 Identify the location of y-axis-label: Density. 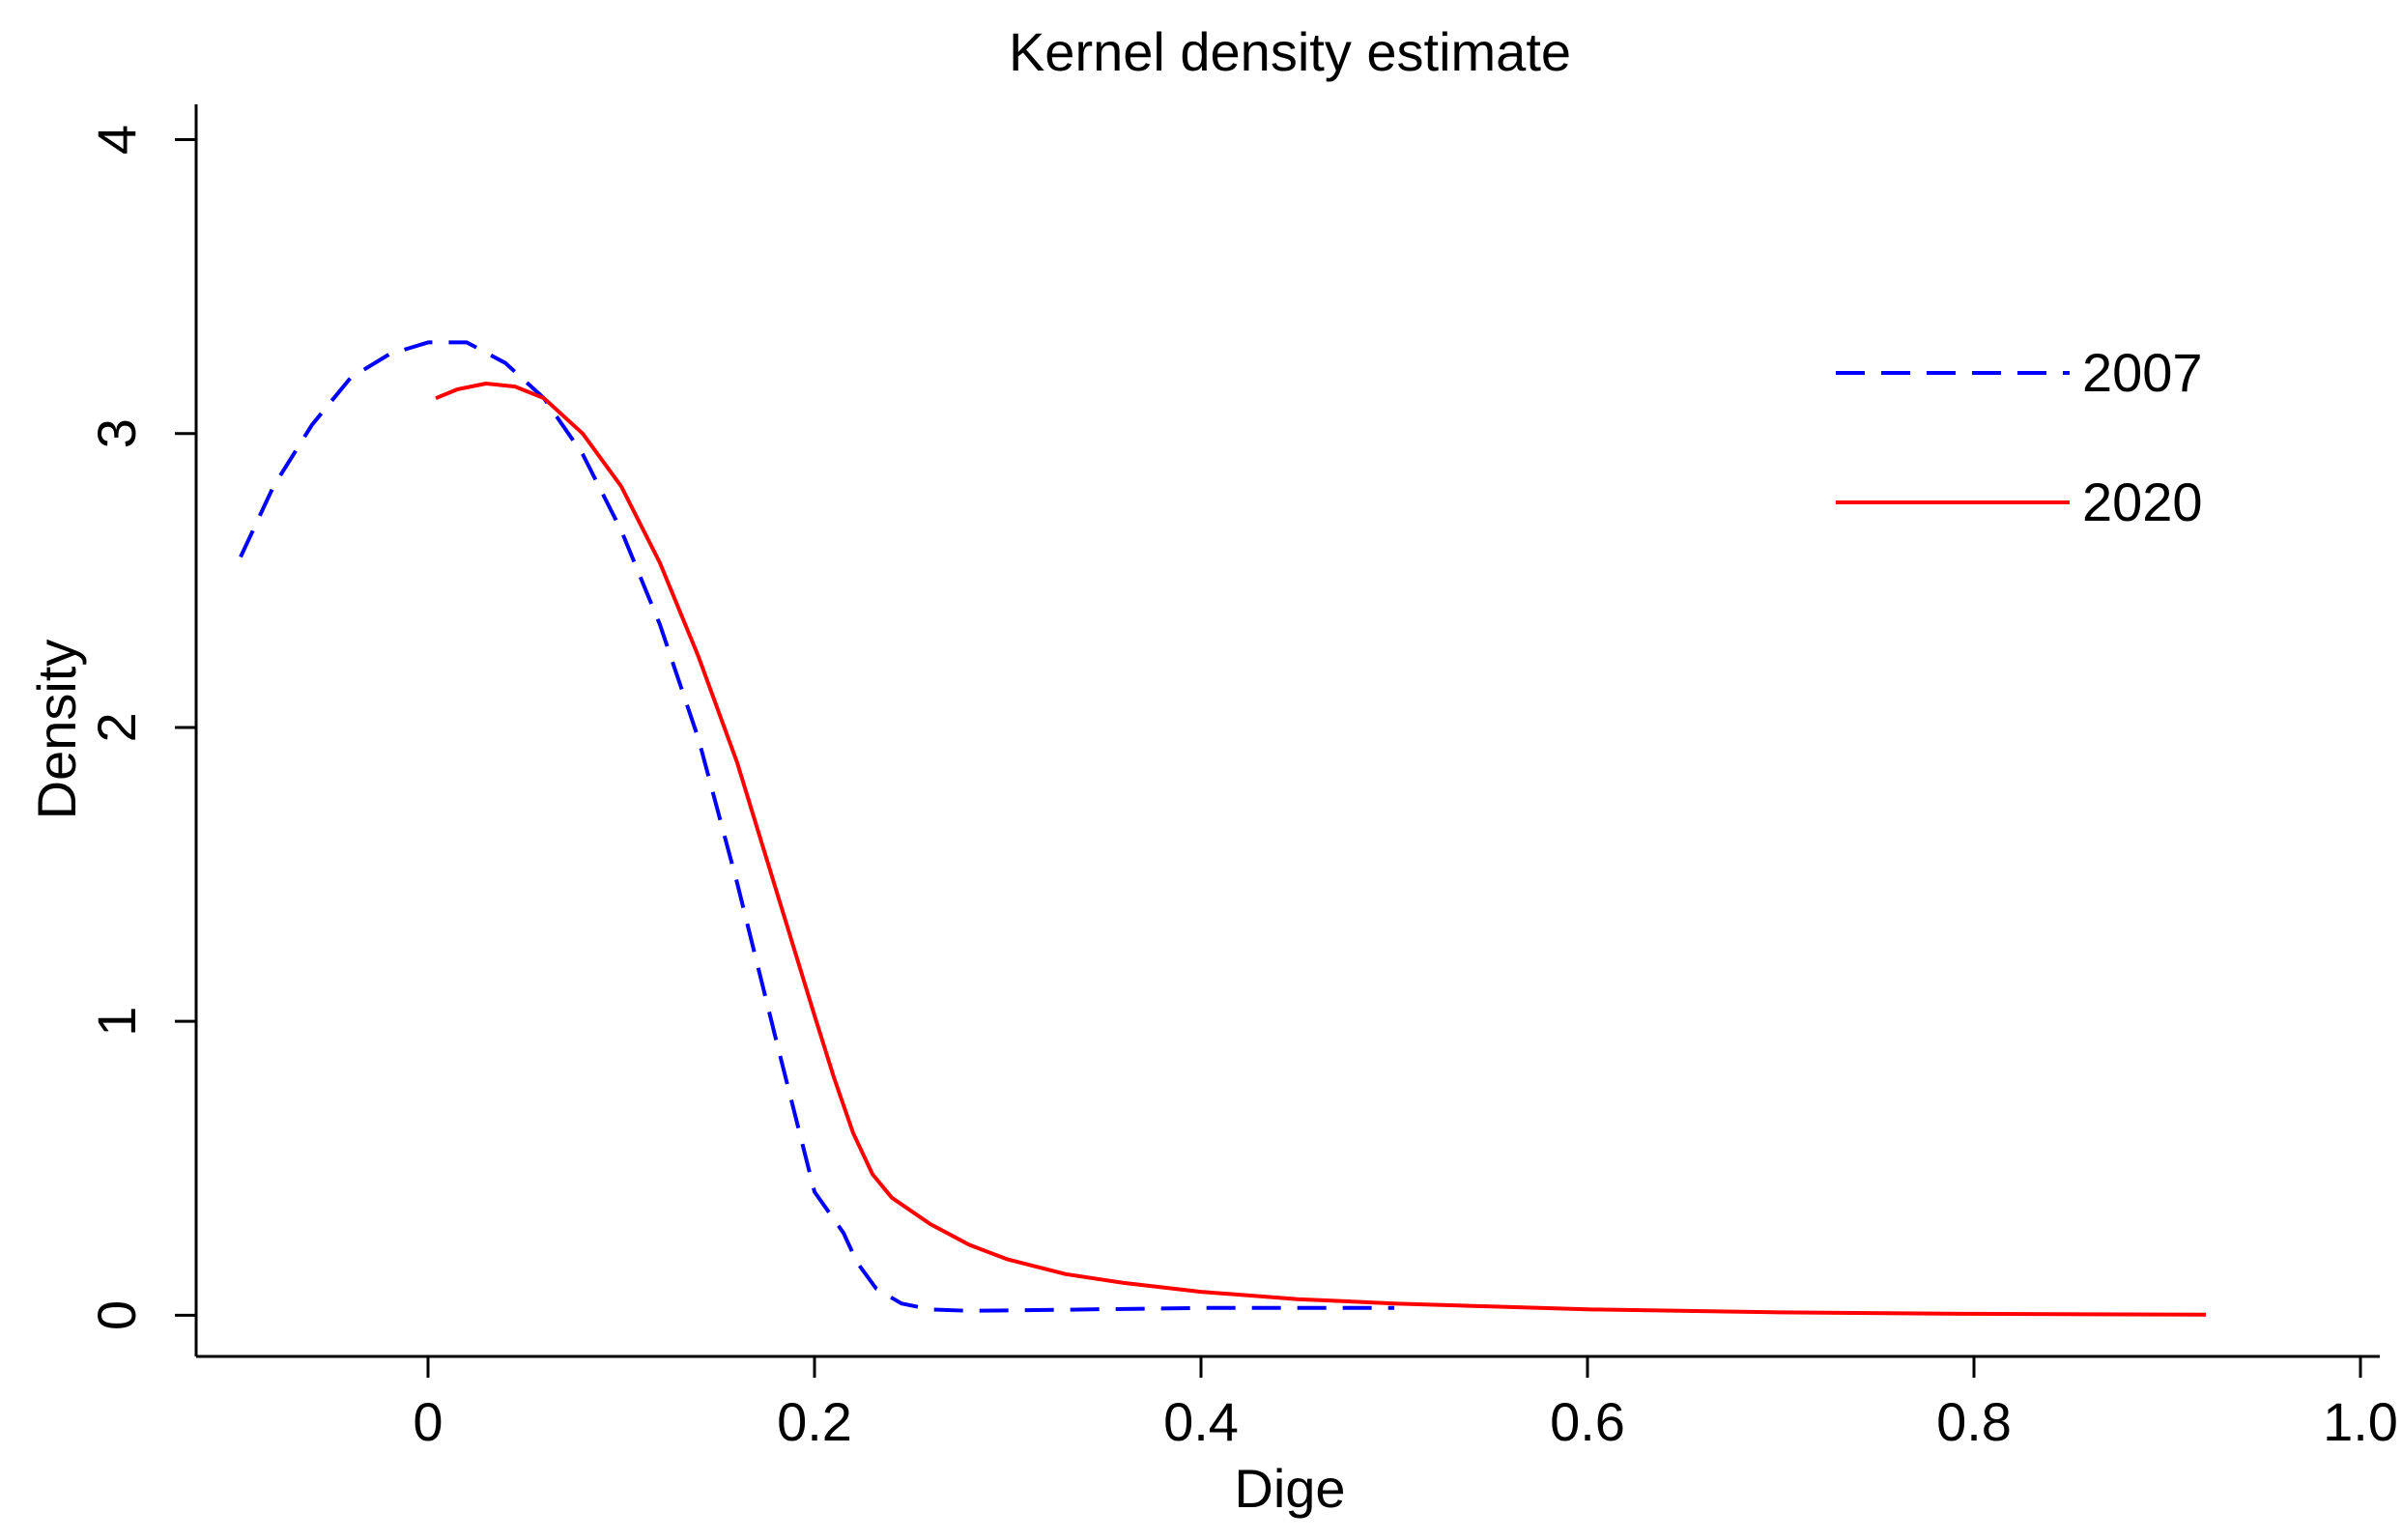
(56, 730).